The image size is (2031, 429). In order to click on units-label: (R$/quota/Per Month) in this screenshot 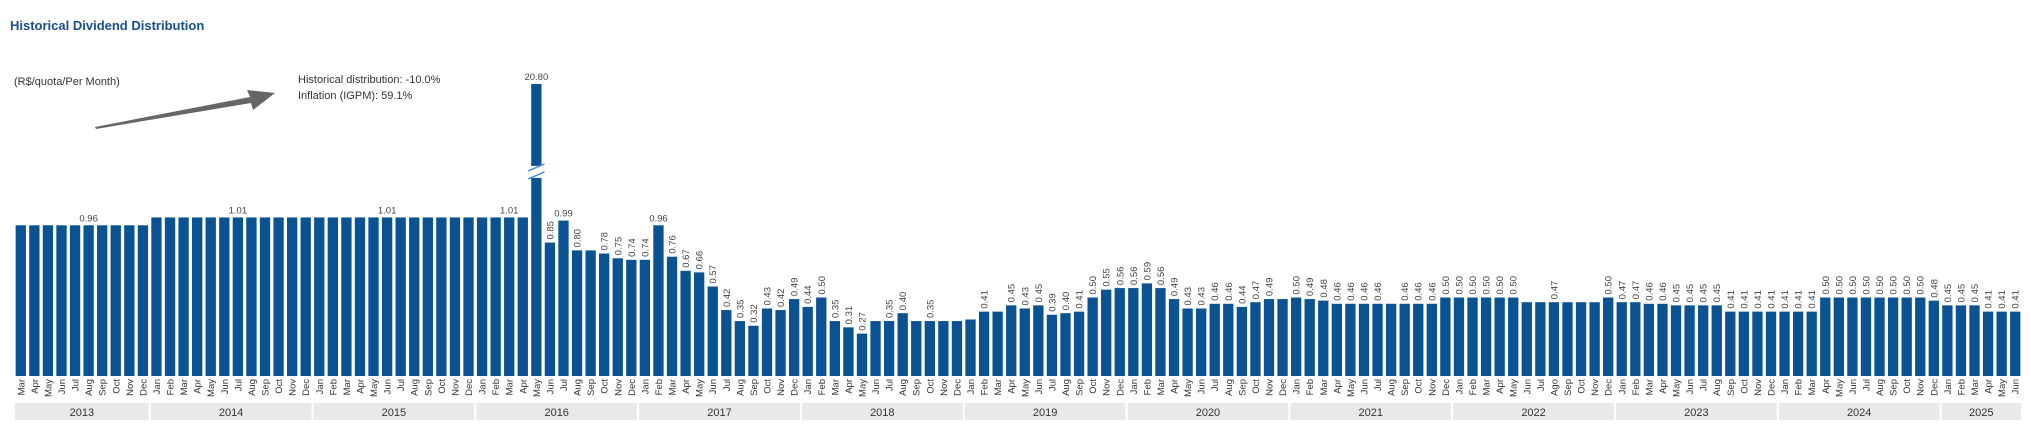, I will do `click(67, 82)`.